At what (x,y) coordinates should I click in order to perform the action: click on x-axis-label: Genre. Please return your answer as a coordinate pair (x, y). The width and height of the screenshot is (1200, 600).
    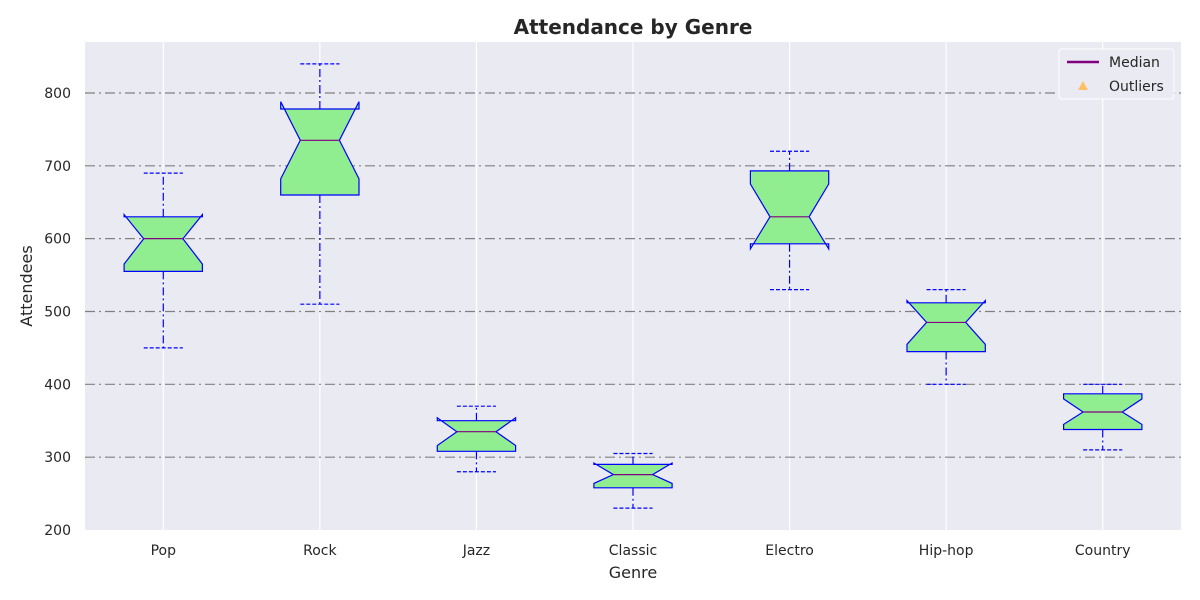
    Looking at the image, I should click on (633, 572).